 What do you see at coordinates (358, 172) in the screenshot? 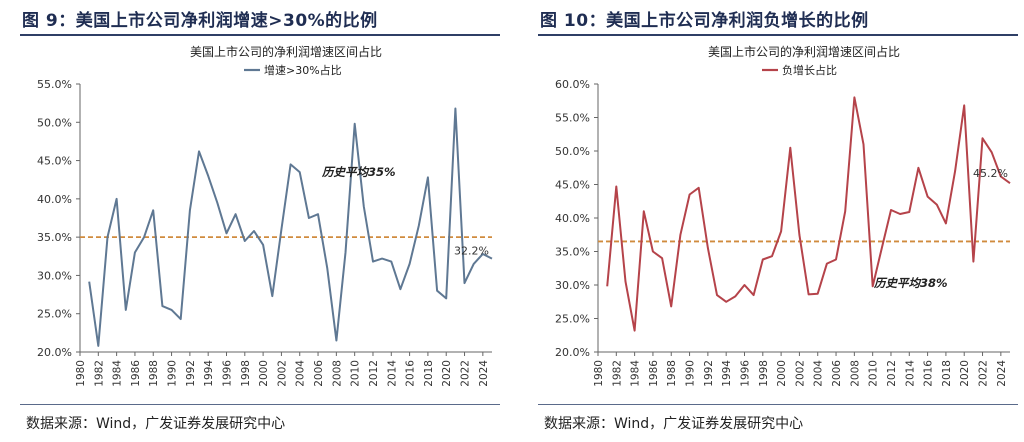
I see `average-annotation: 历史平均35%` at bounding box center [358, 172].